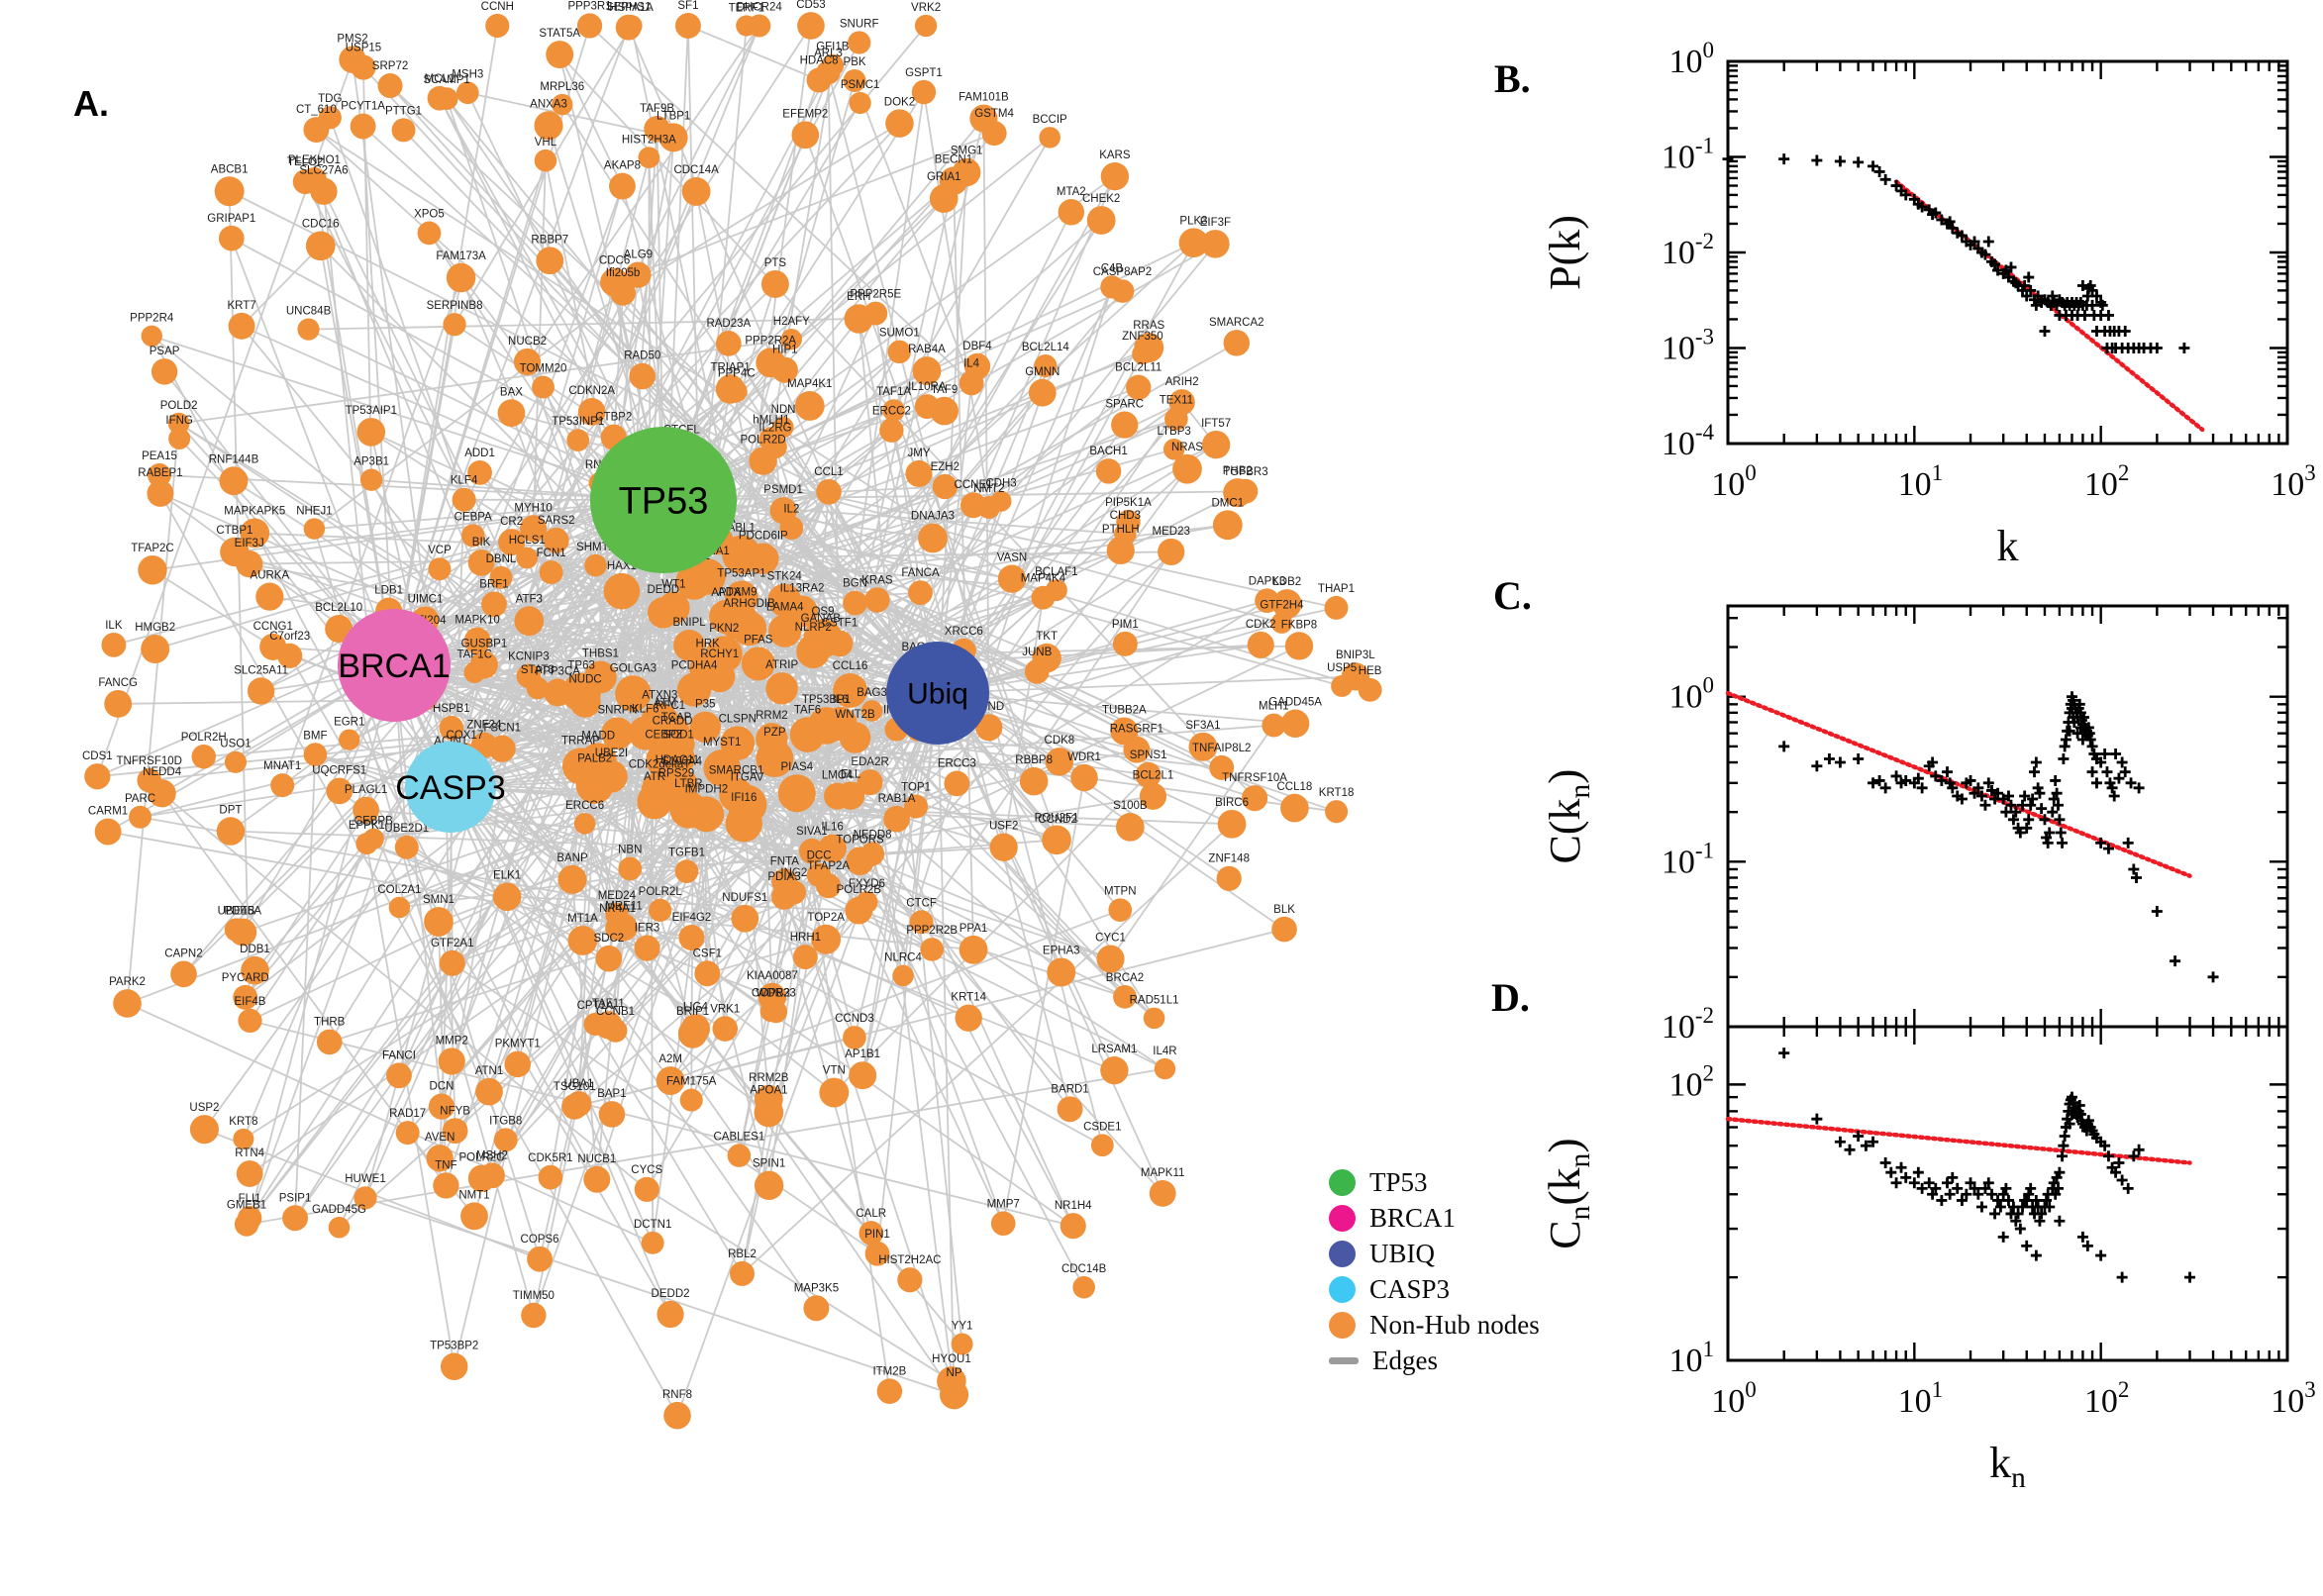  What do you see at coordinates (403, 111) in the screenshot?
I see `network-node-label: PTTG1` at bounding box center [403, 111].